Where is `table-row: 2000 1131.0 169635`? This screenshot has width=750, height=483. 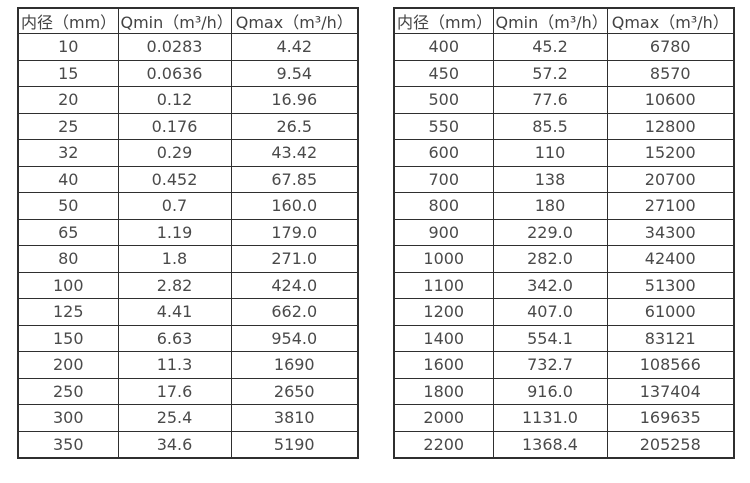
table-row: 2000 1131.0 169635 is located at coordinates (564, 418).